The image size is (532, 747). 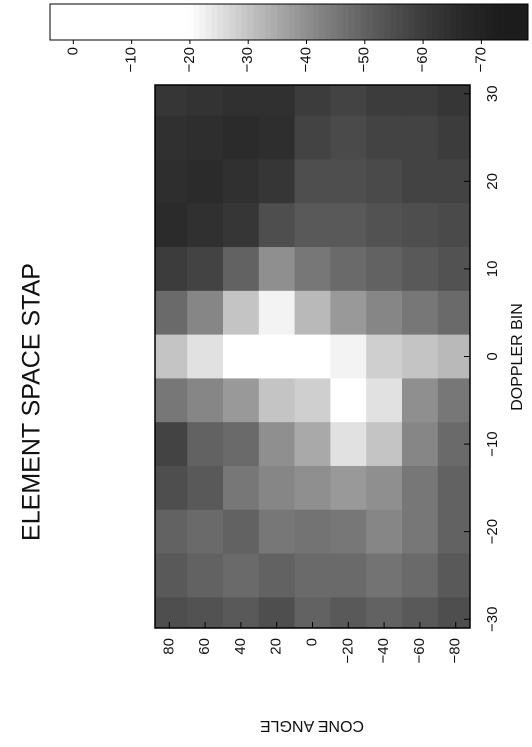 I want to click on y-axis-label: CONE ANGLE, so click(x=312, y=725).